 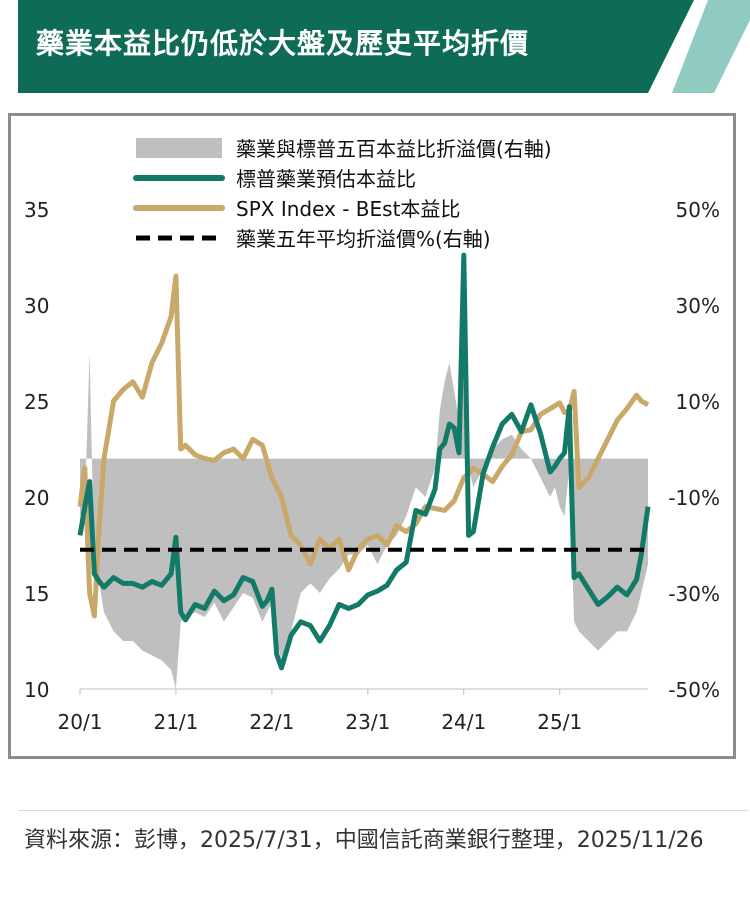 I want to click on left-tick-label: 10, so click(x=36, y=690).